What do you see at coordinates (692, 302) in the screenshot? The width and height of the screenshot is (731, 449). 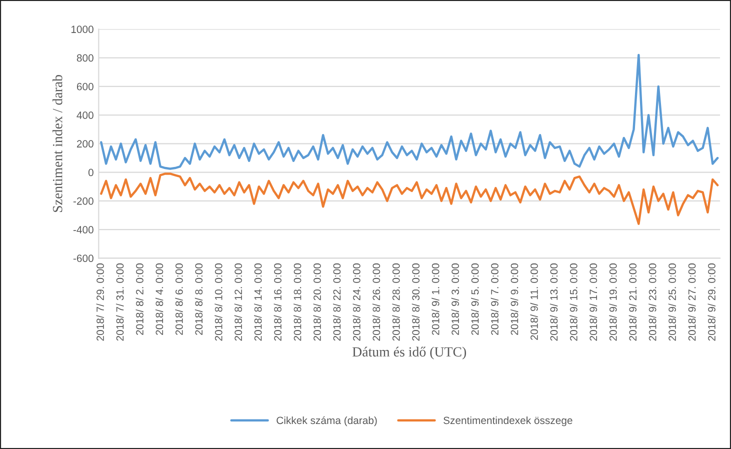 I see `x-tick-label: 2018/ 9/ 27. 0:00` at bounding box center [692, 302].